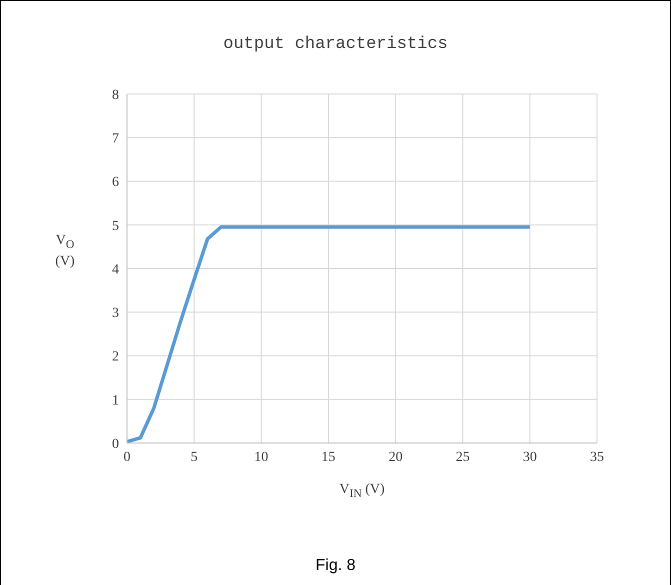  Describe the element at coordinates (335, 566) in the screenshot. I see `caption: Fig. 8` at that location.